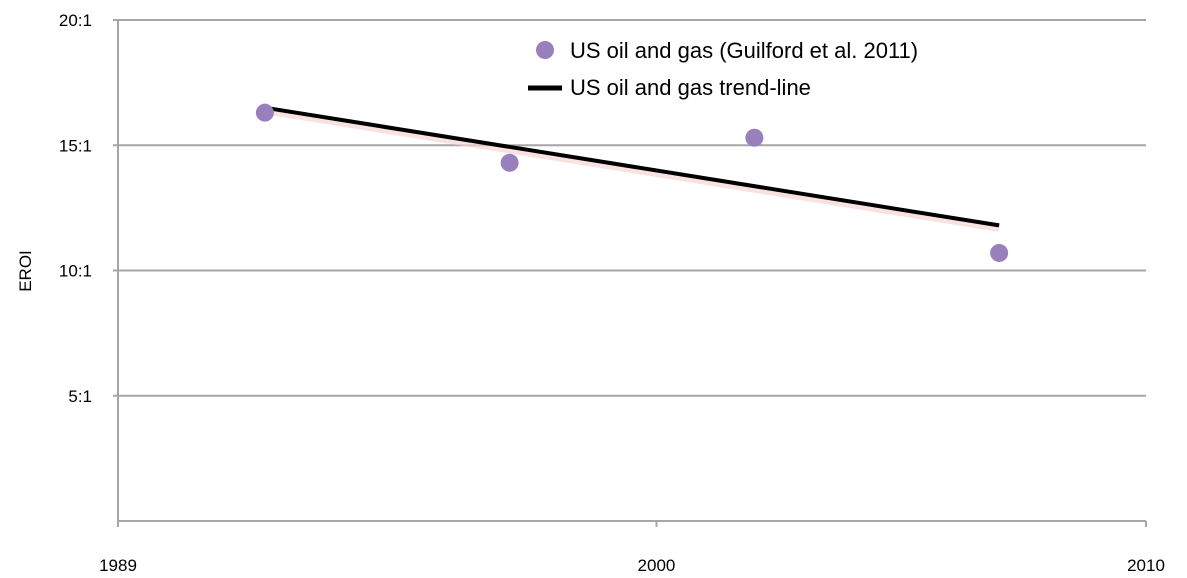  What do you see at coordinates (75, 208) in the screenshot?
I see `y-tick-labels: 5:1 10:1 15:1 20:1` at bounding box center [75, 208].